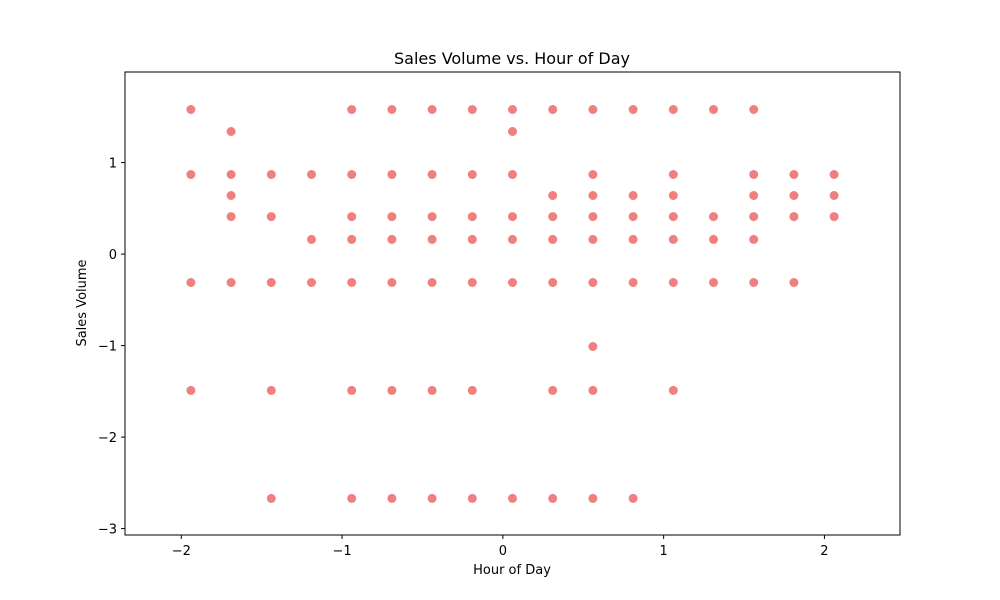 The image size is (1000, 600). I want to click on y-tick-label: −3, so click(107, 530).